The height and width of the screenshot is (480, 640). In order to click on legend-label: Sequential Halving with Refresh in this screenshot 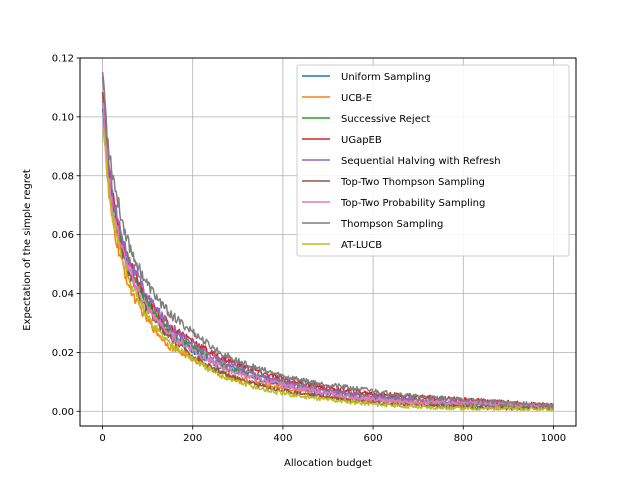, I will do `click(421, 161)`.